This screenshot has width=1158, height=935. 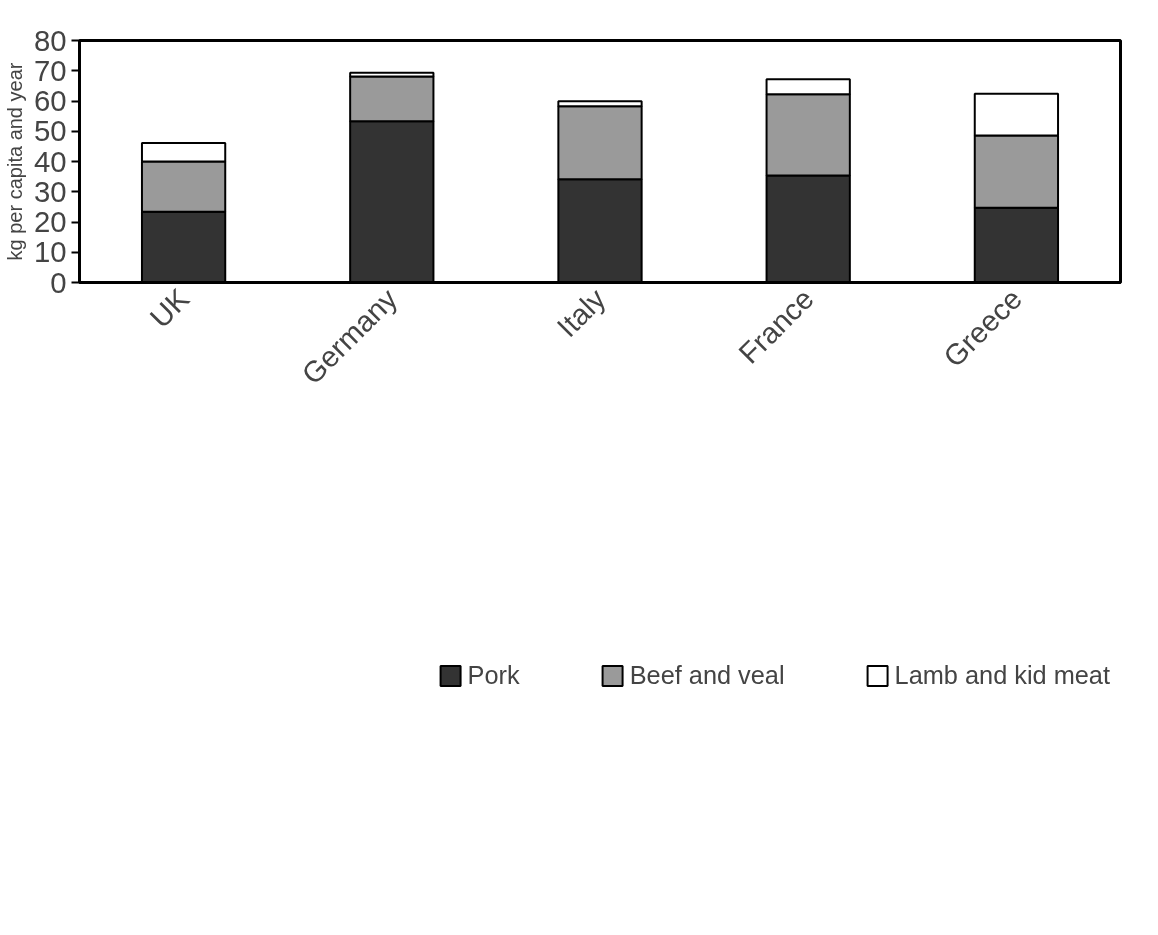 I want to click on legend-label: Pork, so click(x=493, y=675).